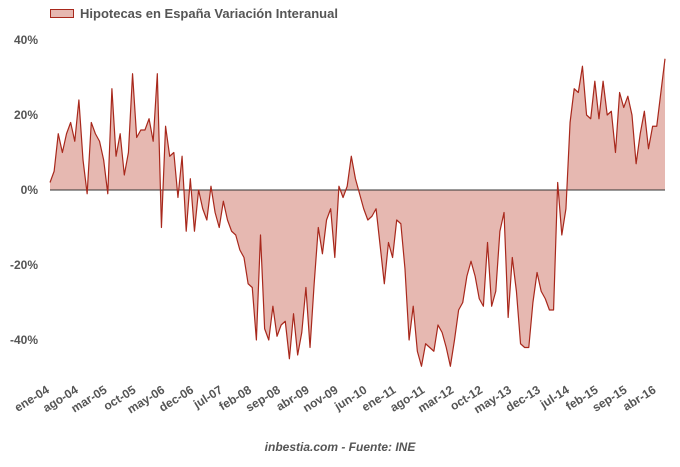  What do you see at coordinates (62, 13) in the screenshot?
I see `legend-swatch` at bounding box center [62, 13].